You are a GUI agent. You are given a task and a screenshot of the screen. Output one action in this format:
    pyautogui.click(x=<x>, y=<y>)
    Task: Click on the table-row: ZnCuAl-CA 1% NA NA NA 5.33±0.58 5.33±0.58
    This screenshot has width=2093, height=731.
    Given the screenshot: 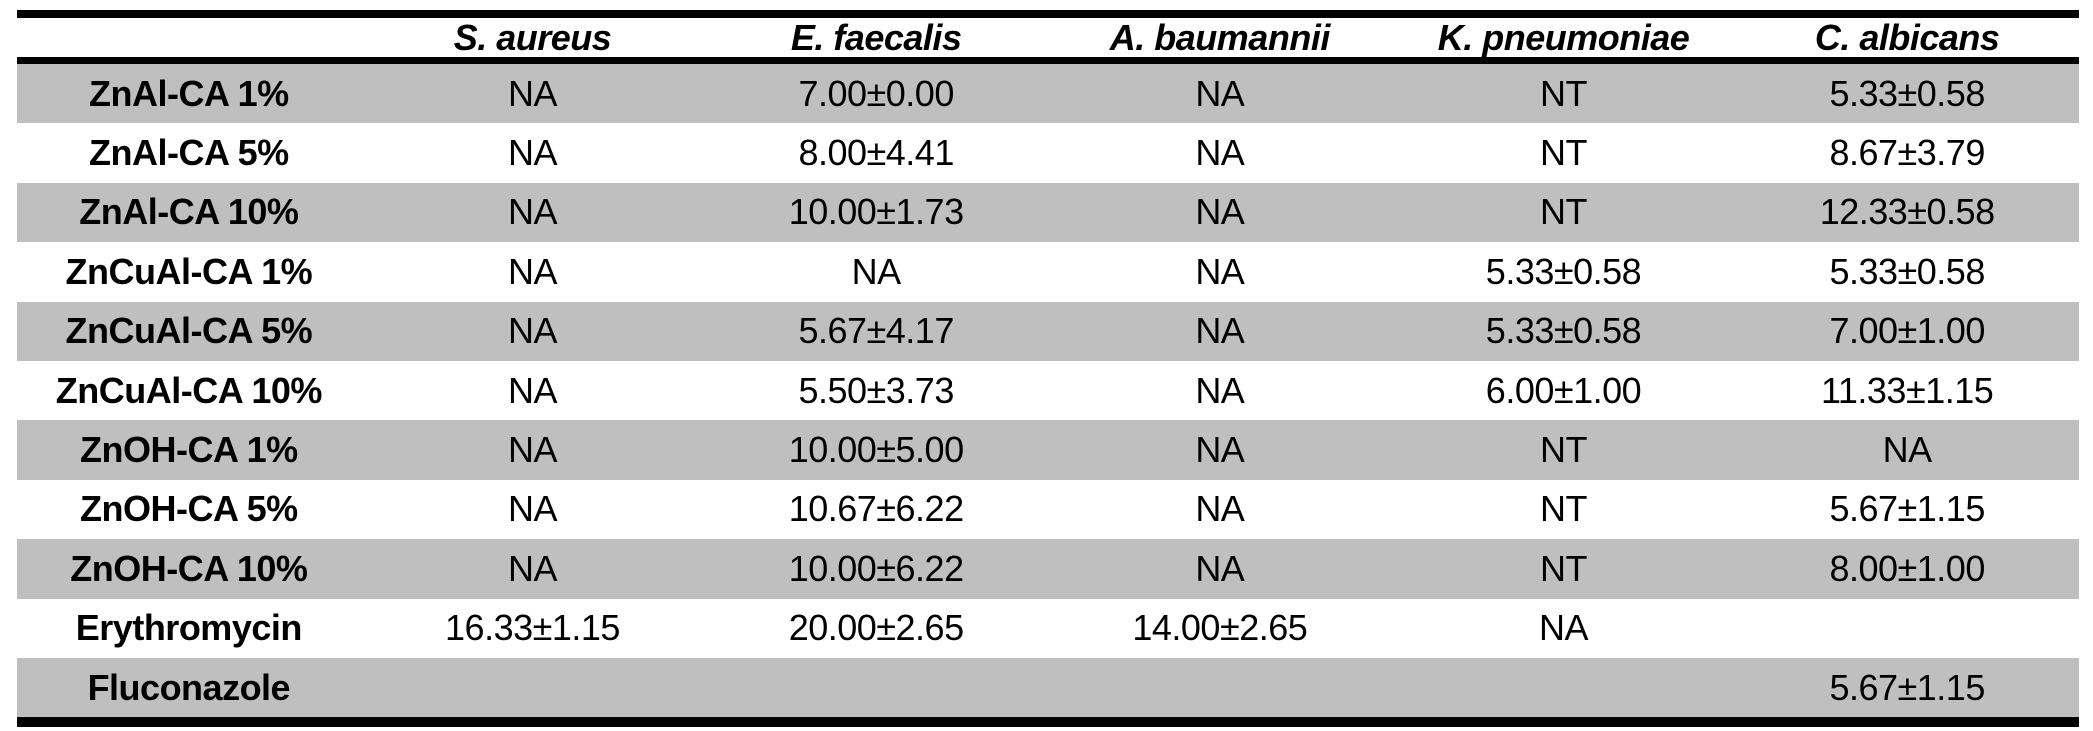 What is the action you would take?
    pyautogui.click(x=1048, y=271)
    